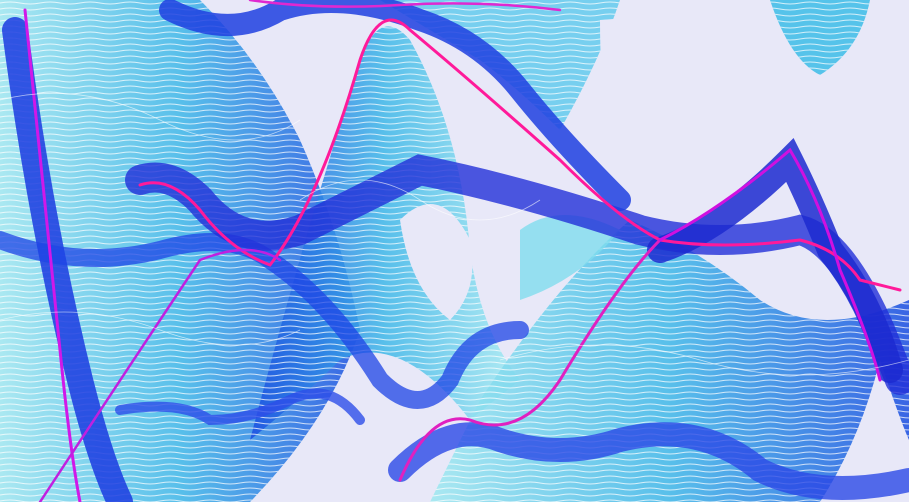 The width and height of the screenshot is (909, 502). What do you see at coordinates (570, 257) in the screenshot?
I see `cyan-band` at bounding box center [570, 257].